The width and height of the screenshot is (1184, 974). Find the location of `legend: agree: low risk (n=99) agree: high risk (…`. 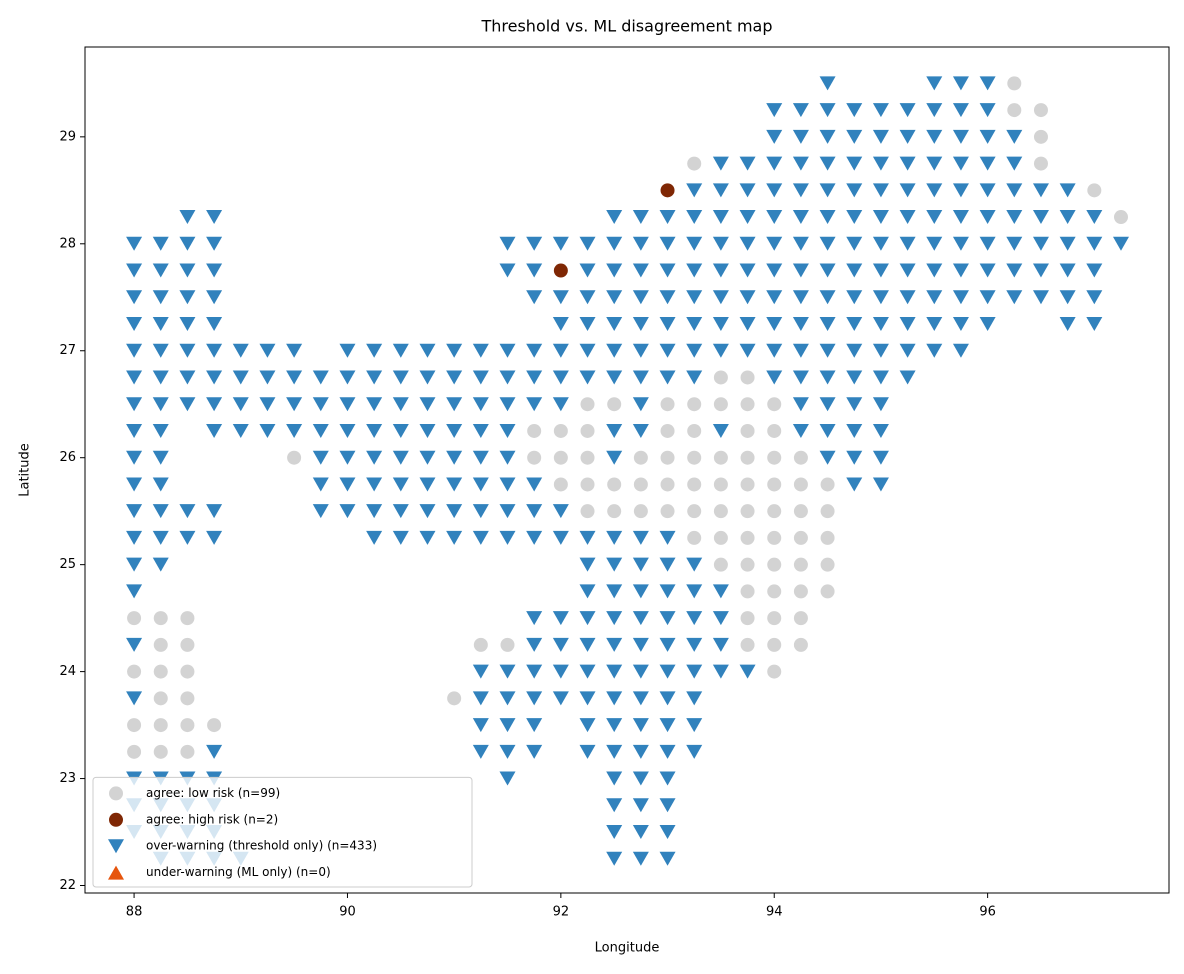

legend: agree: low risk (n=99) agree: high risk (… is located at coordinates (282, 832).